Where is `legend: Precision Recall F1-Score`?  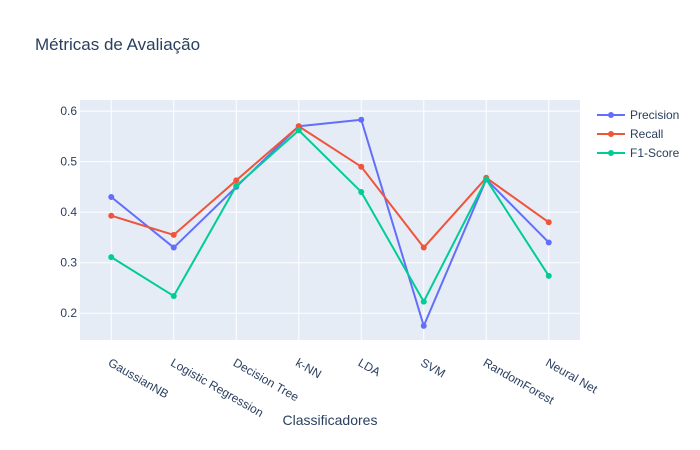
legend: Precision Recall F1-Score is located at coordinates (638, 134).